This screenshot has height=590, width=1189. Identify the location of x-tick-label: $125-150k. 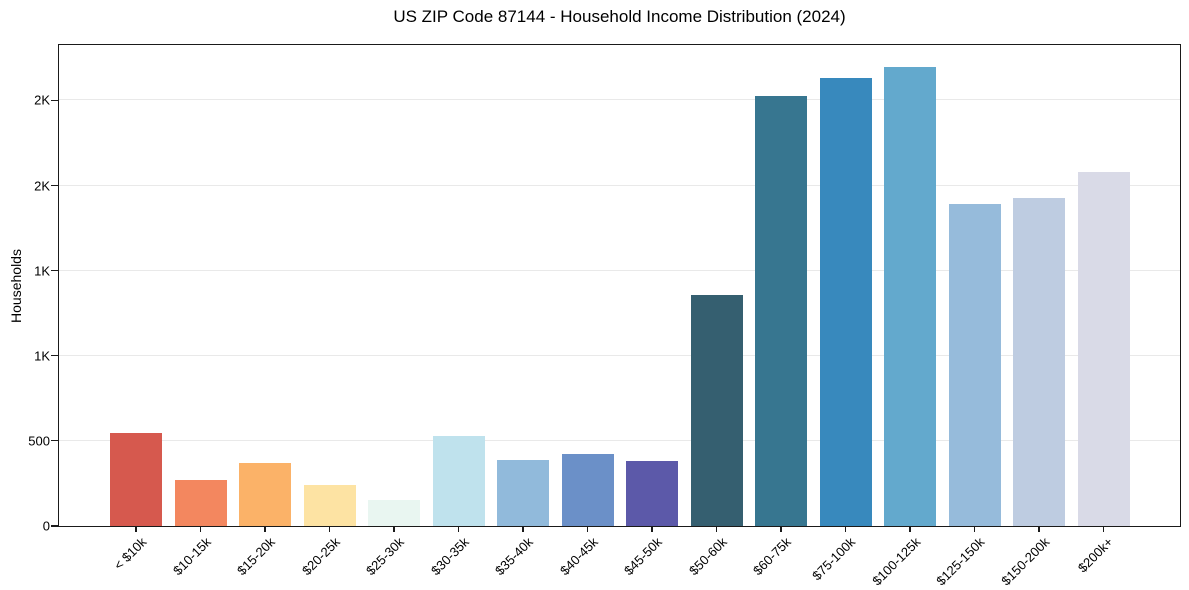
(960, 561).